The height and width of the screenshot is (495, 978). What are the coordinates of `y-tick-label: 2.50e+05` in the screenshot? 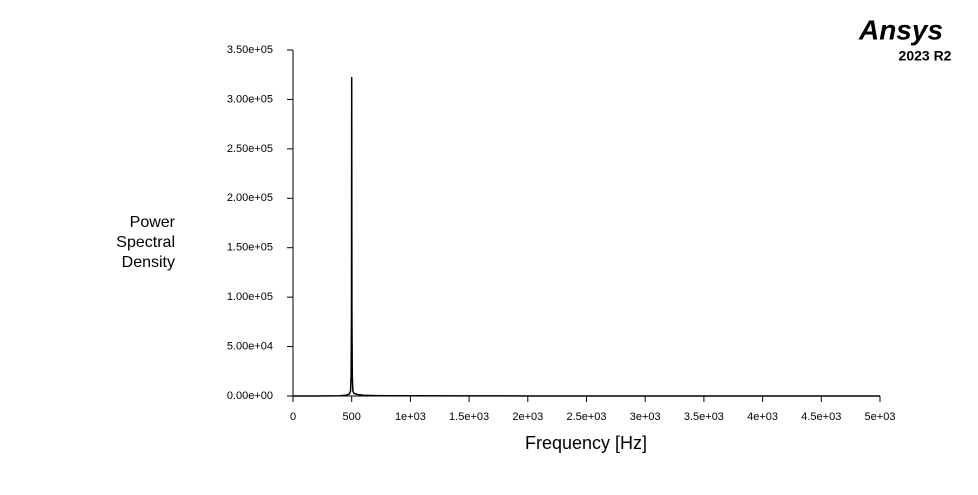 It's located at (250, 149).